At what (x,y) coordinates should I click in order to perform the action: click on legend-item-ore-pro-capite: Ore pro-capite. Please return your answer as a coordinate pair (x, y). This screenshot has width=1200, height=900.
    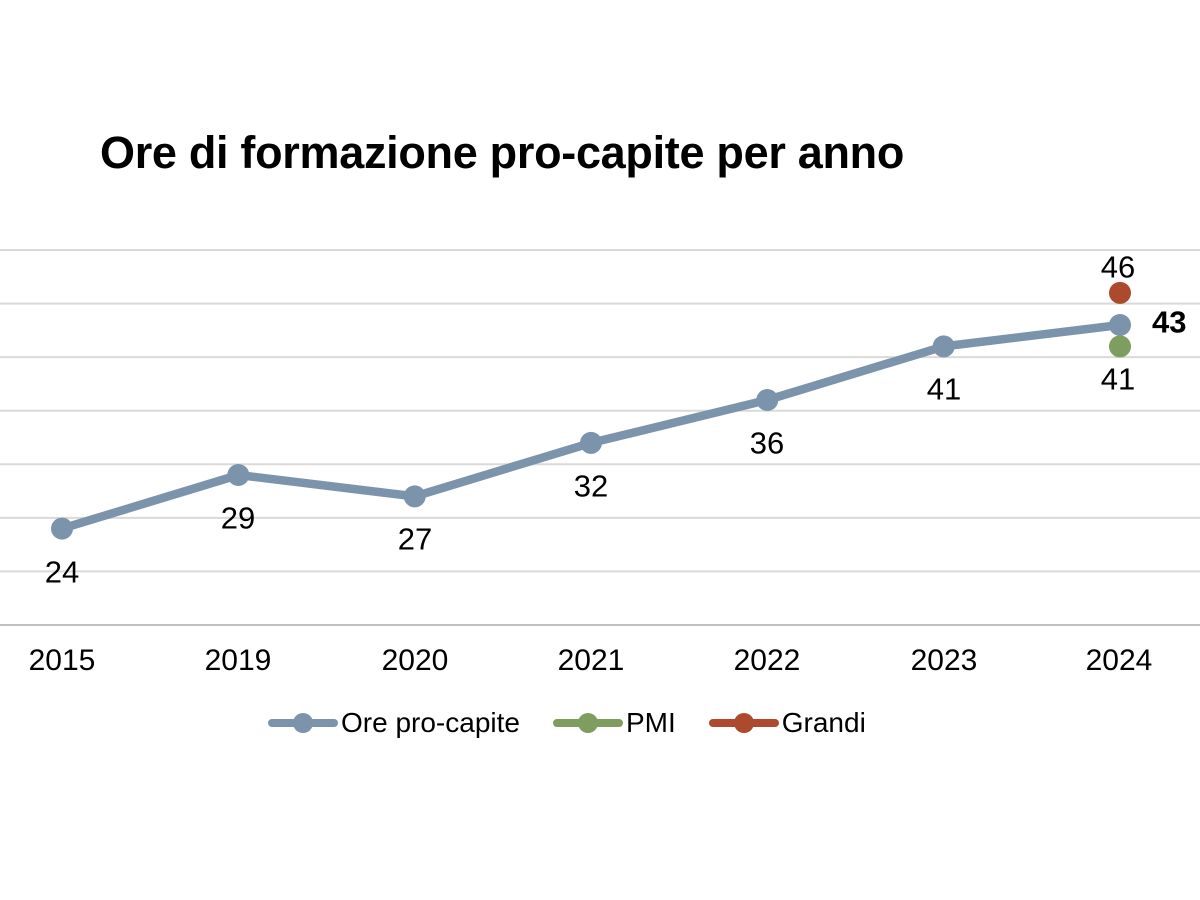
    Looking at the image, I should click on (394, 723).